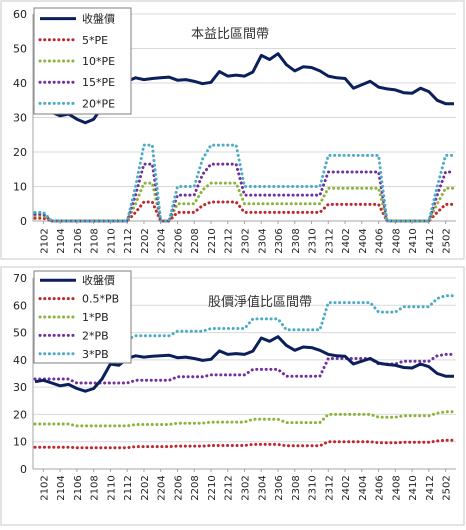 Image resolution: width=466 pixels, height=530 pixels. What do you see at coordinates (98, 103) in the screenshot?
I see `legend-label: 20*PE` at bounding box center [98, 103].